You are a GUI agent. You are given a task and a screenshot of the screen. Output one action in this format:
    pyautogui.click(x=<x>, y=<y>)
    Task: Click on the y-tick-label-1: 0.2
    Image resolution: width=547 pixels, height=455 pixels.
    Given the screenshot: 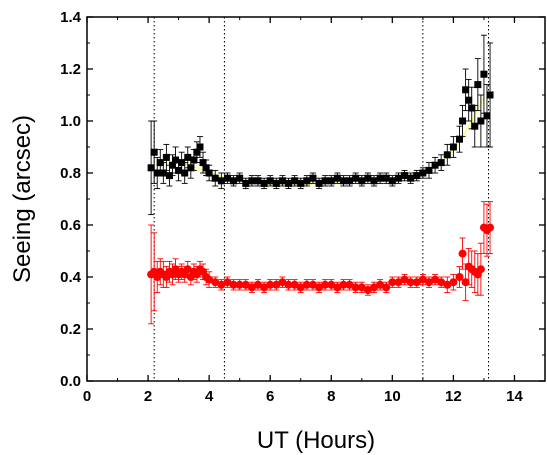 What is the action you would take?
    pyautogui.click(x=70, y=329)
    